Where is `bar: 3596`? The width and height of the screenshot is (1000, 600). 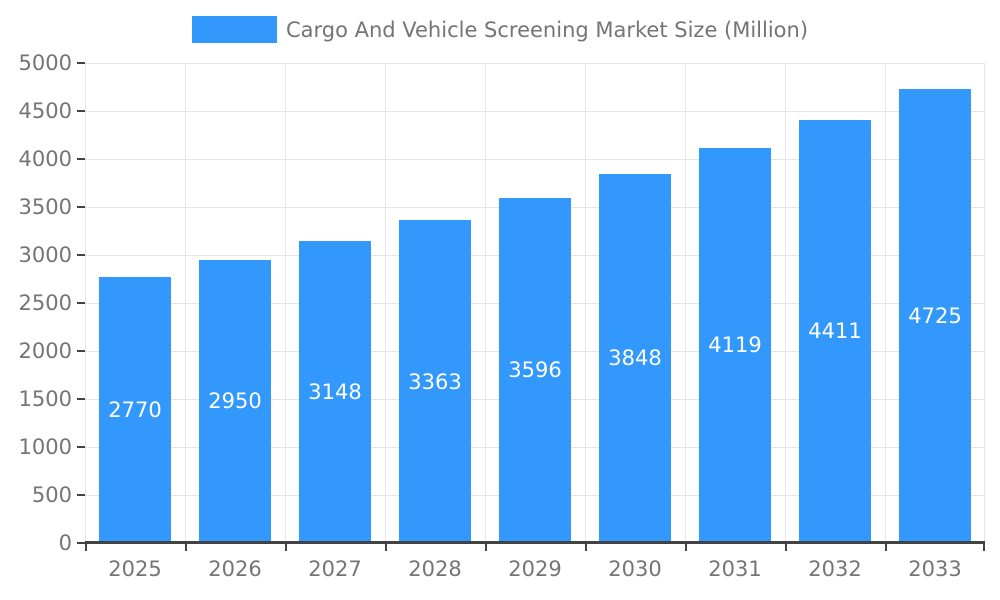
bar: 3596 is located at coordinates (535, 370).